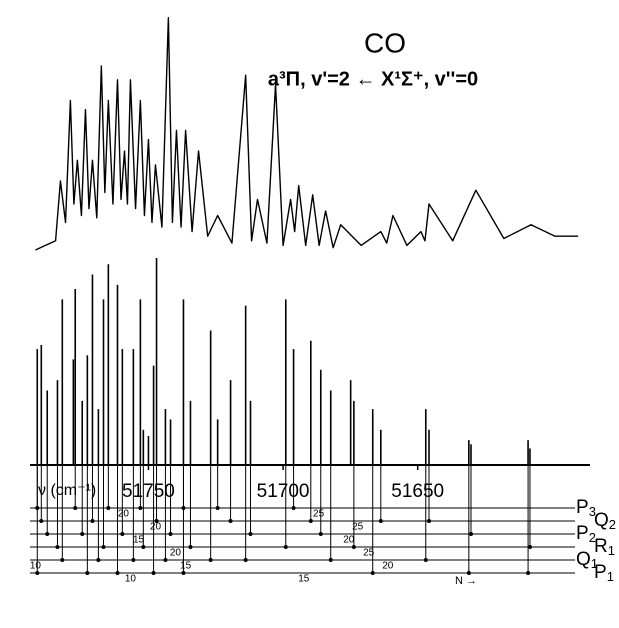  Describe the element at coordinates (385, 42) in the screenshot. I see `chart-title: CO` at that location.